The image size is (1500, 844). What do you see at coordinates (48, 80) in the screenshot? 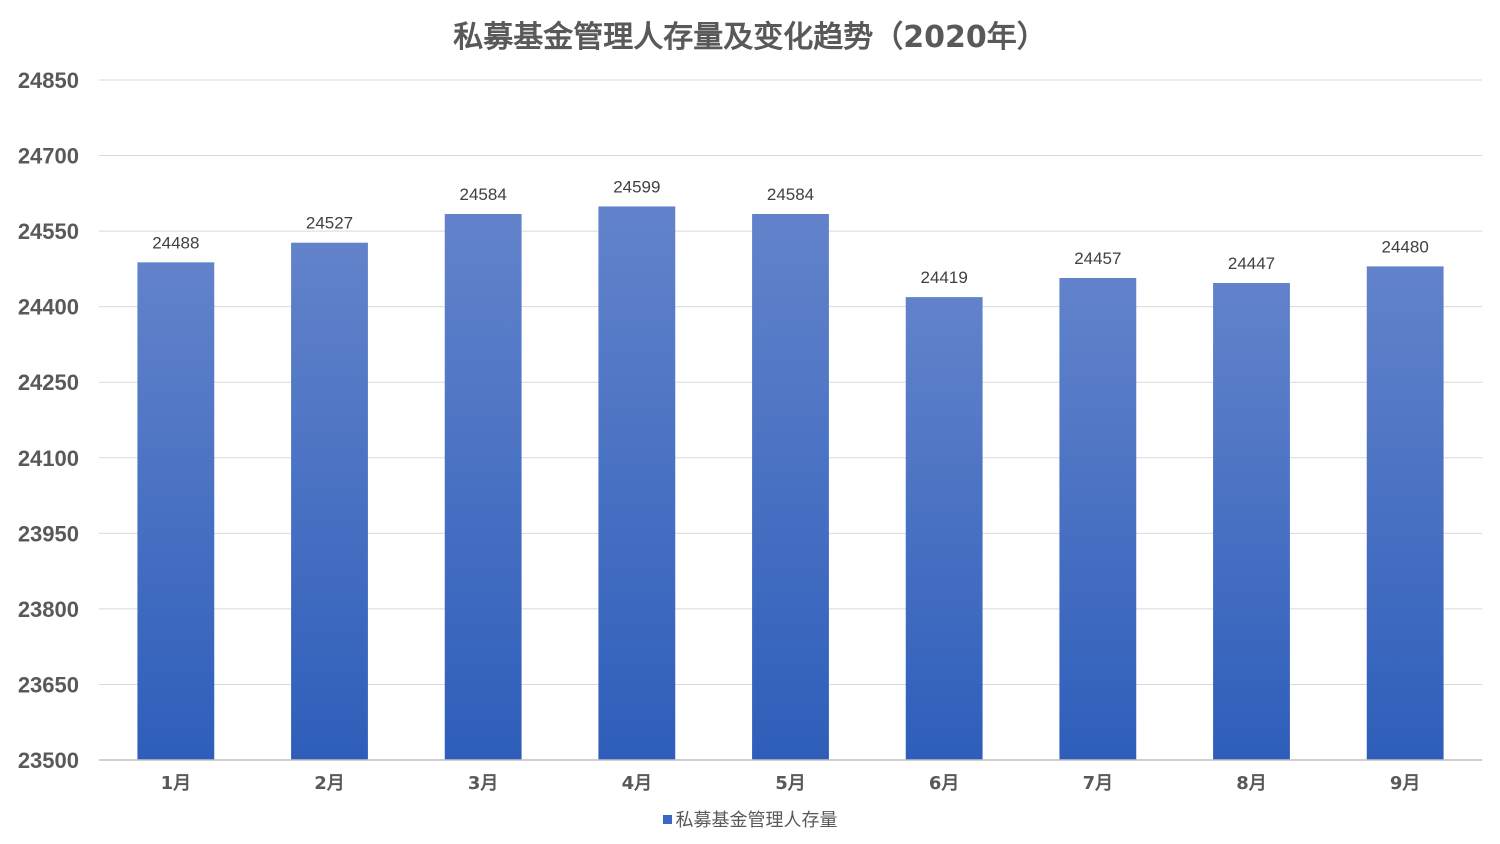
I see `y-tick-label: 24850` at bounding box center [48, 80].